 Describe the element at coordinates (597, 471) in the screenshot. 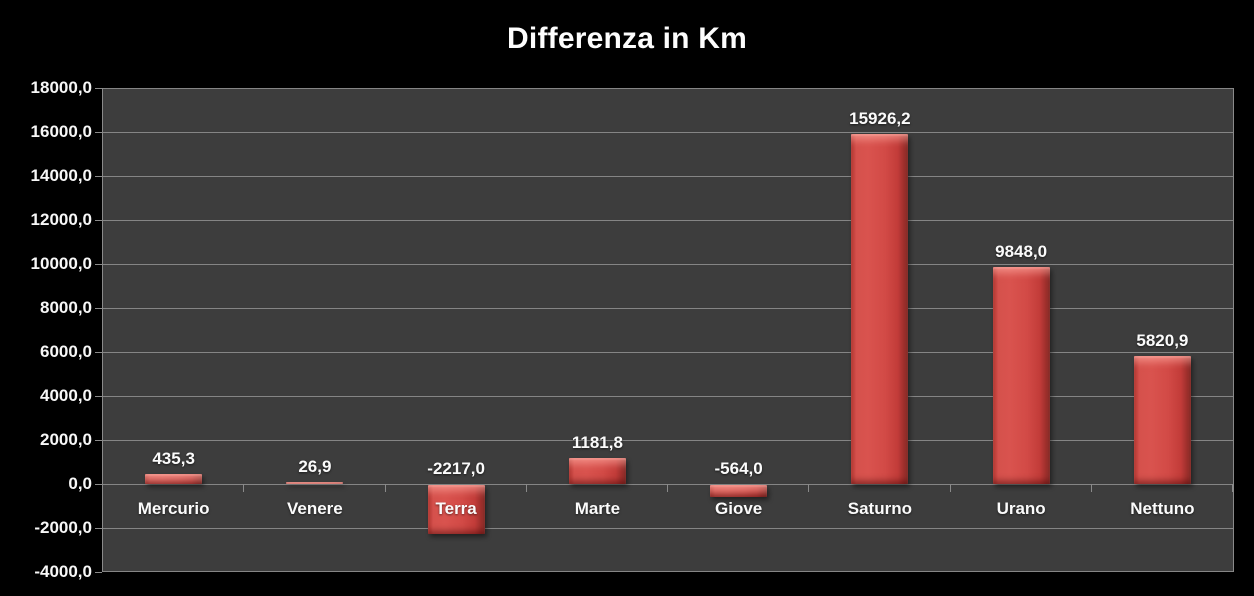

I see `bar-marte` at that location.